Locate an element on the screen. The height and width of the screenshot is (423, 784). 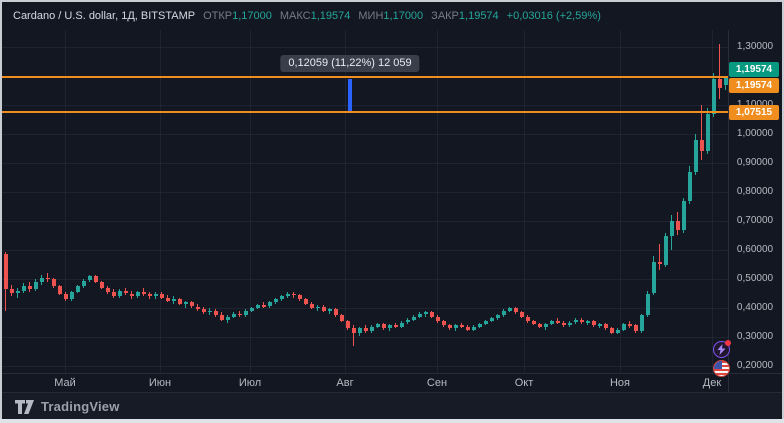
time-axis: Май Июн Июл Авг Сен Окт Ноя Дек is located at coordinates (392, 382).